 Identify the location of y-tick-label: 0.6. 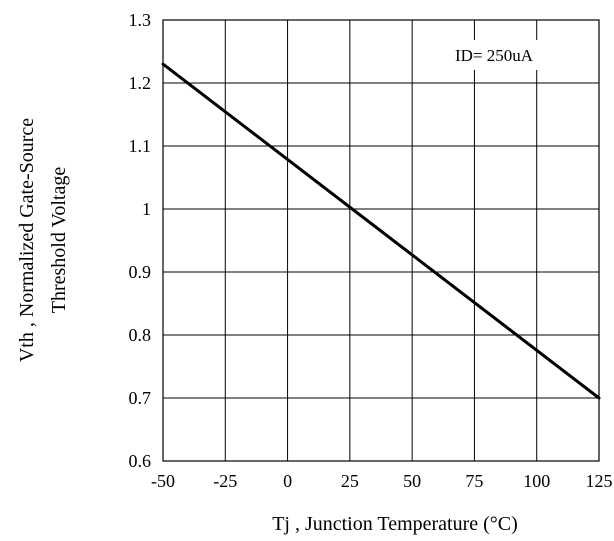
(140, 461).